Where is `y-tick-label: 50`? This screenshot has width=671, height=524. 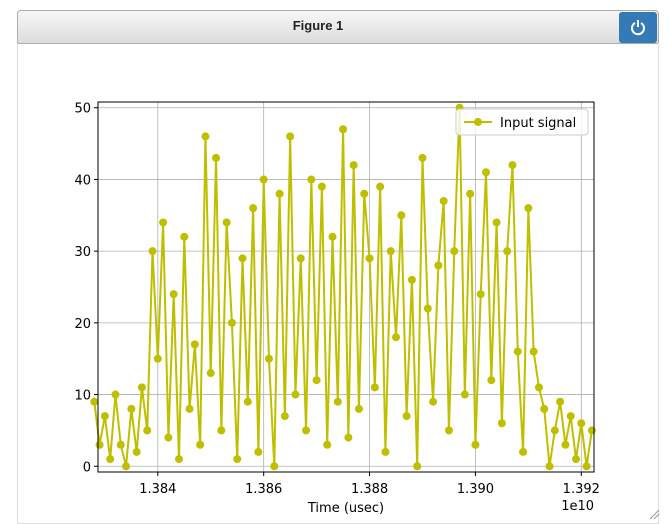 y-tick-label: 50 is located at coordinates (82, 109).